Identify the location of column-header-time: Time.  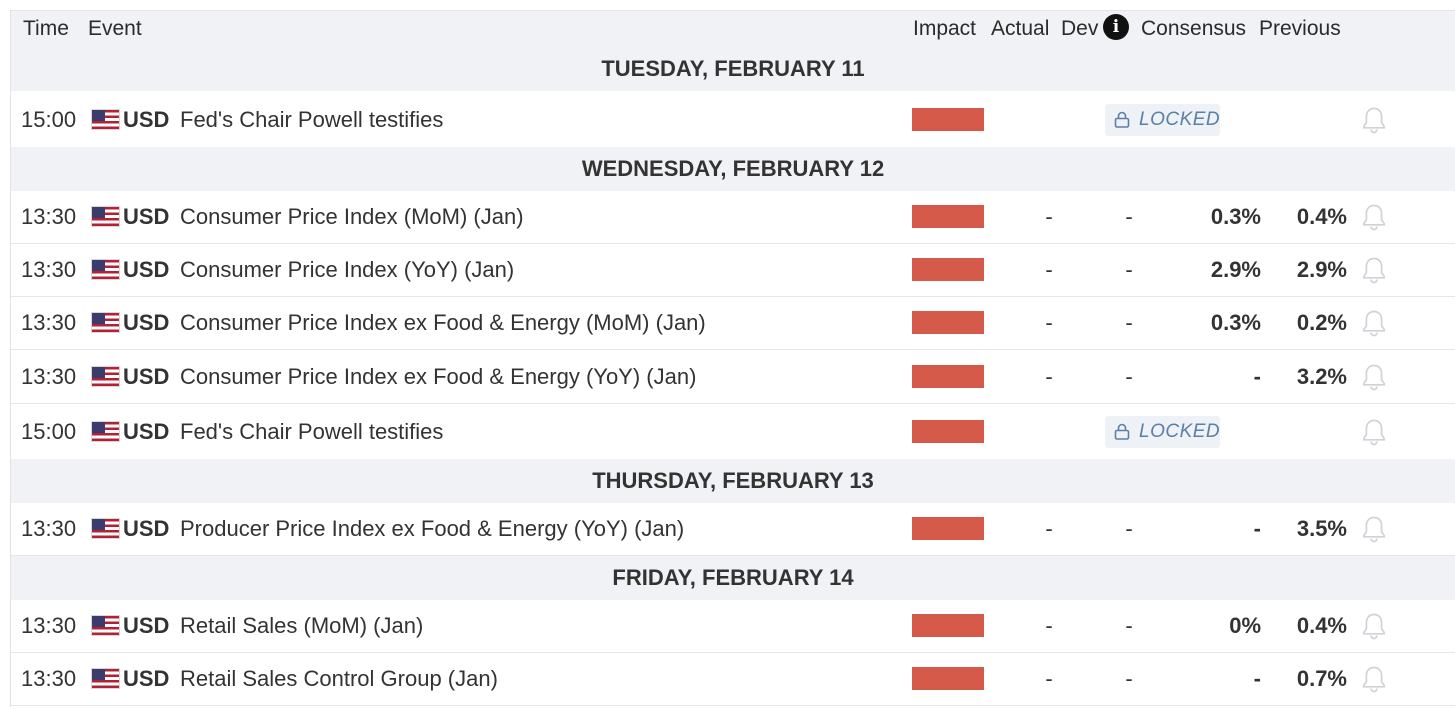
(46, 28).